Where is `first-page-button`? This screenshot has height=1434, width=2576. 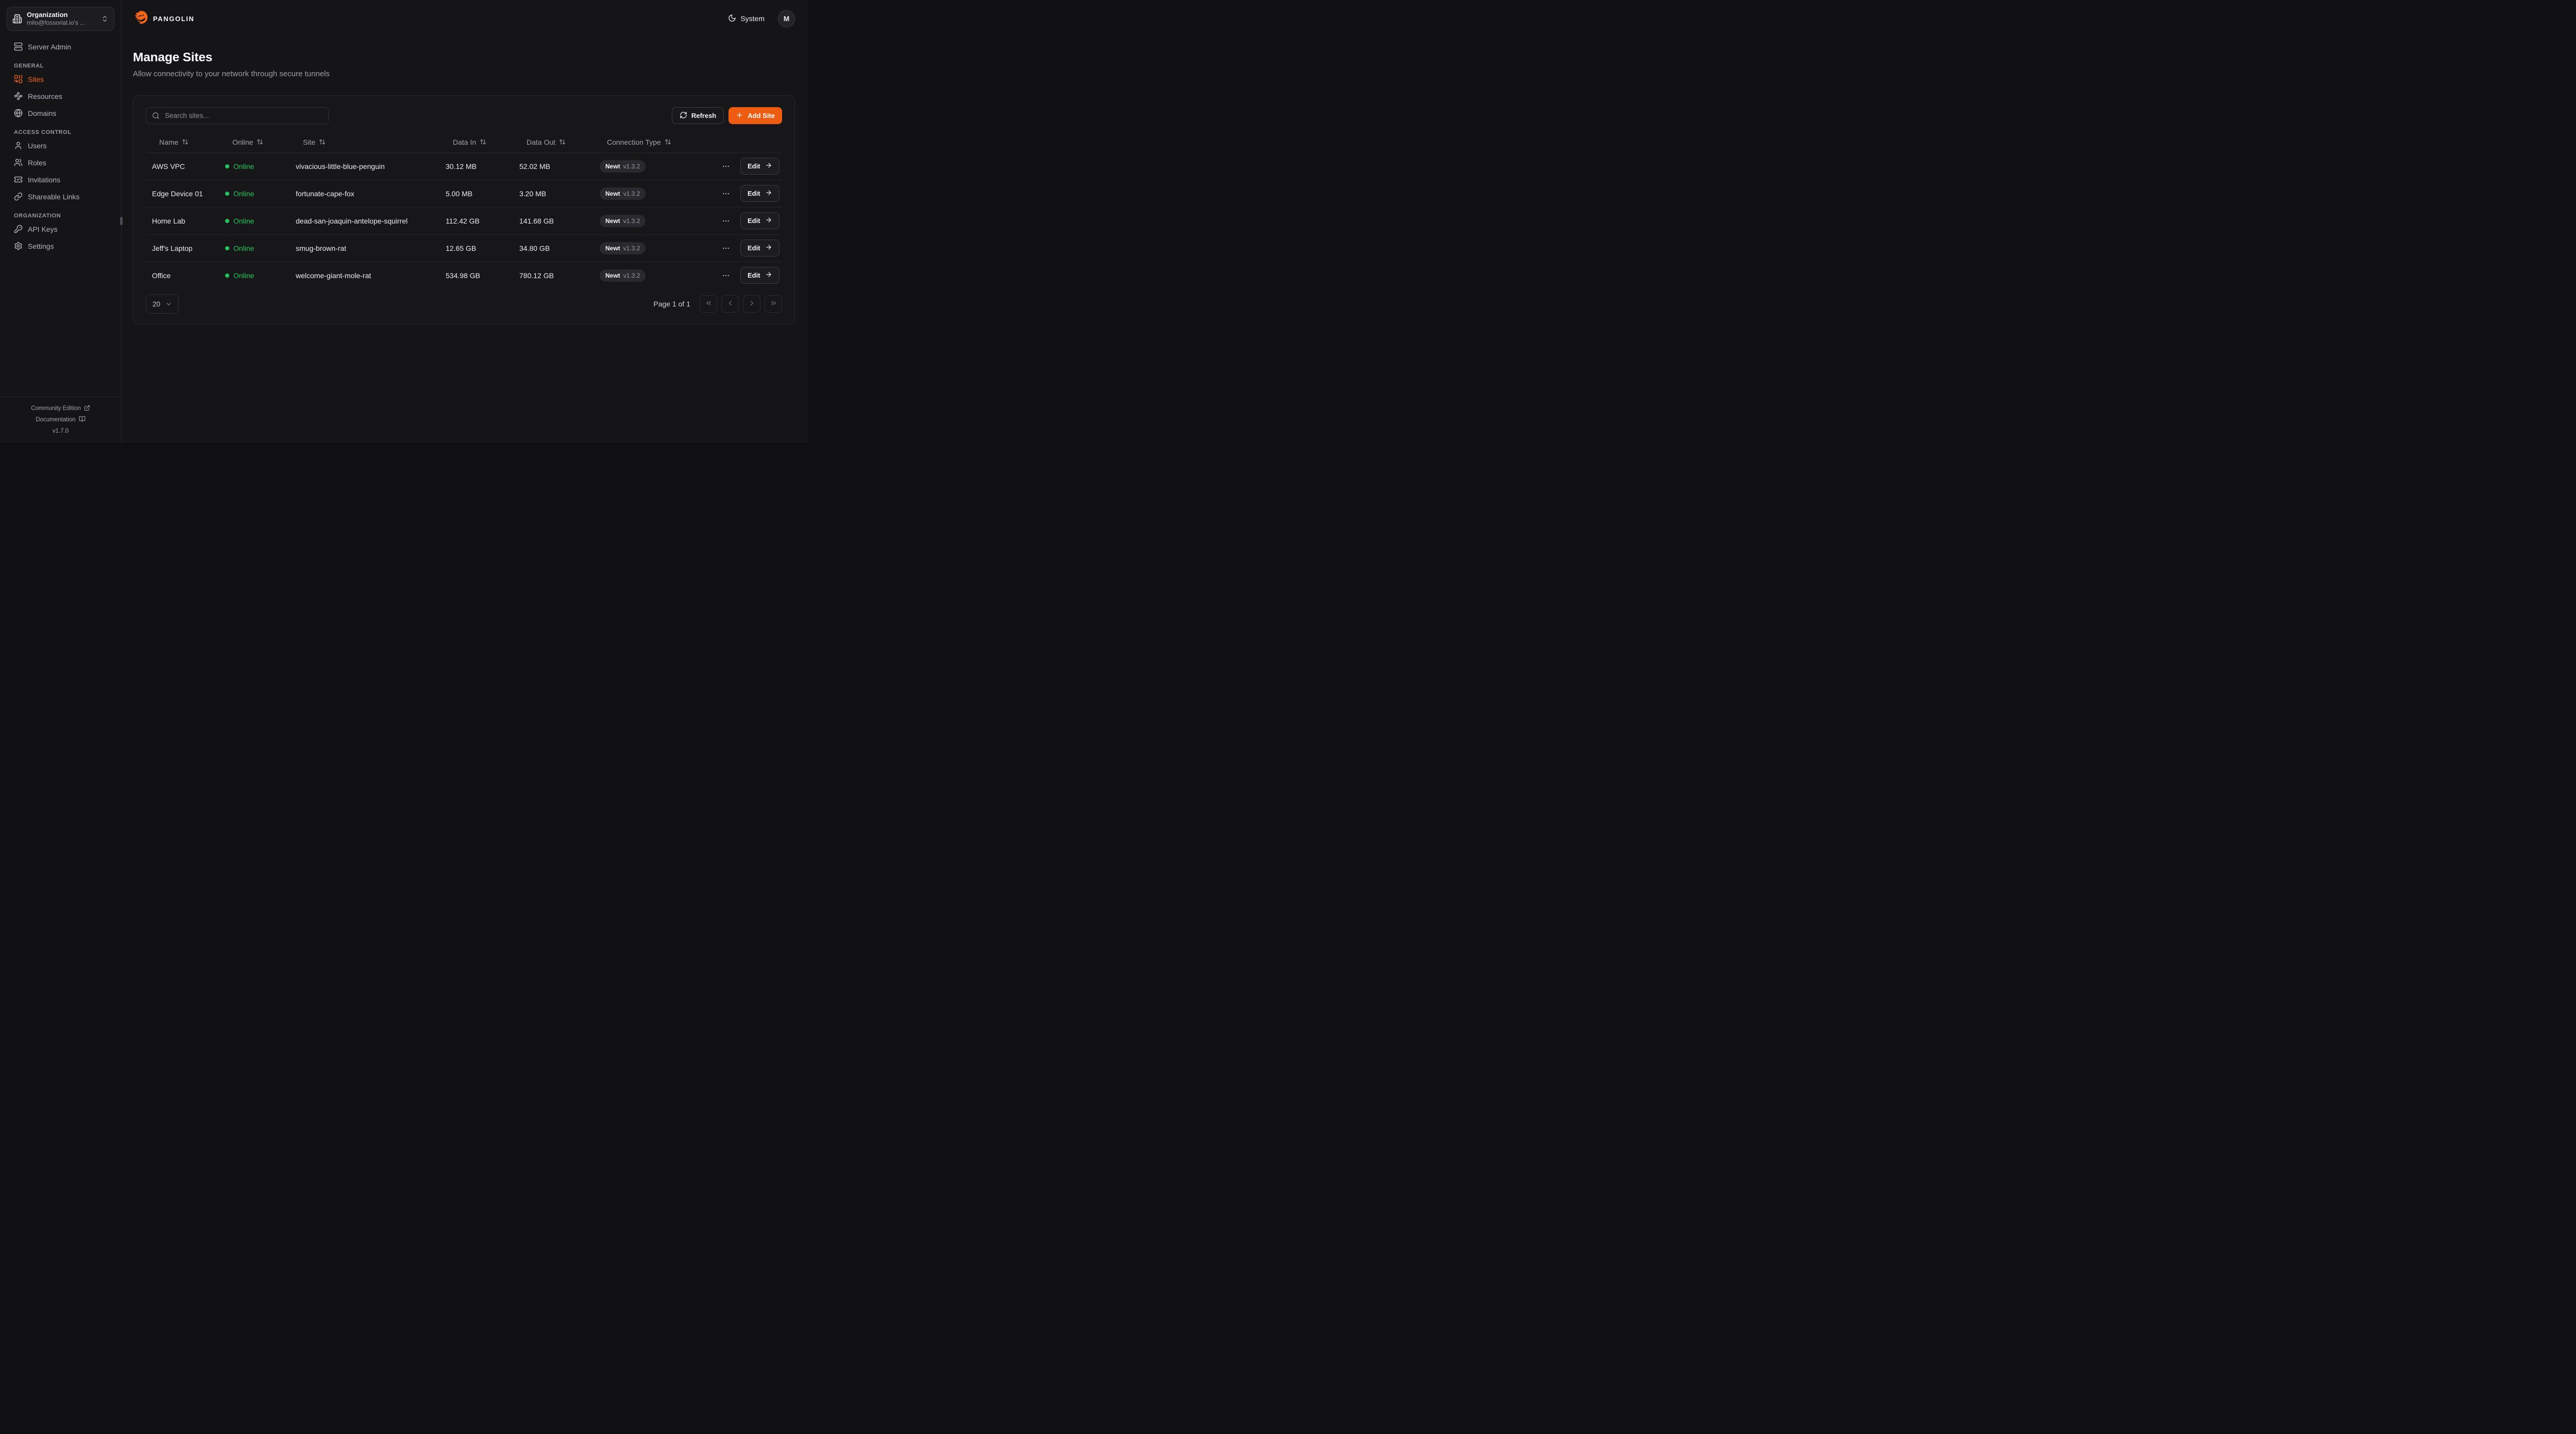 first-page-button is located at coordinates (709, 304).